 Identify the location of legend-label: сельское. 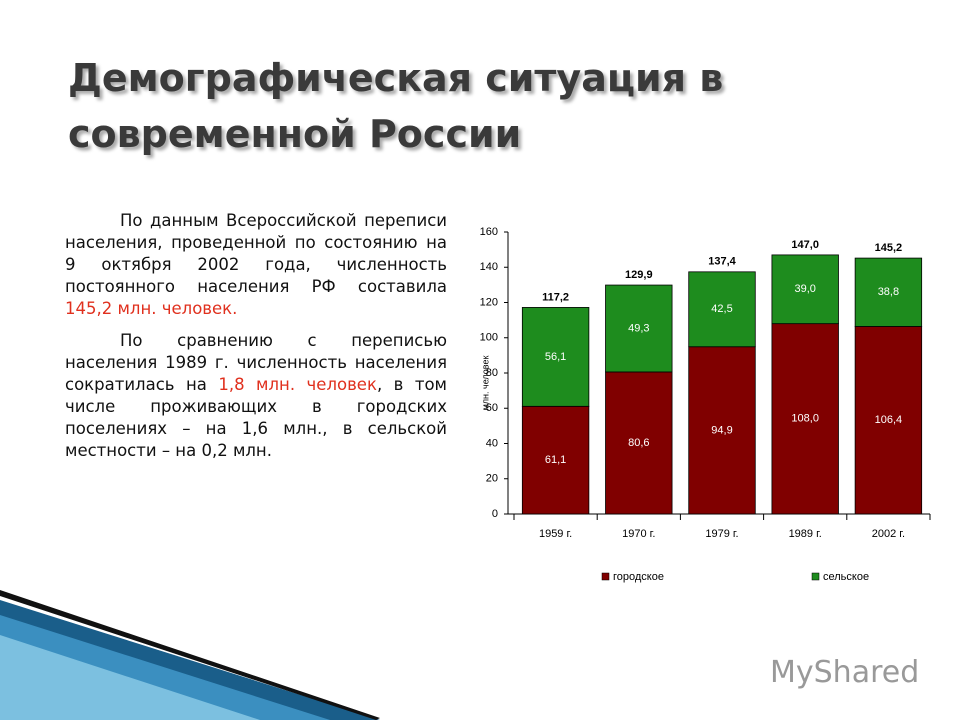
(846, 577).